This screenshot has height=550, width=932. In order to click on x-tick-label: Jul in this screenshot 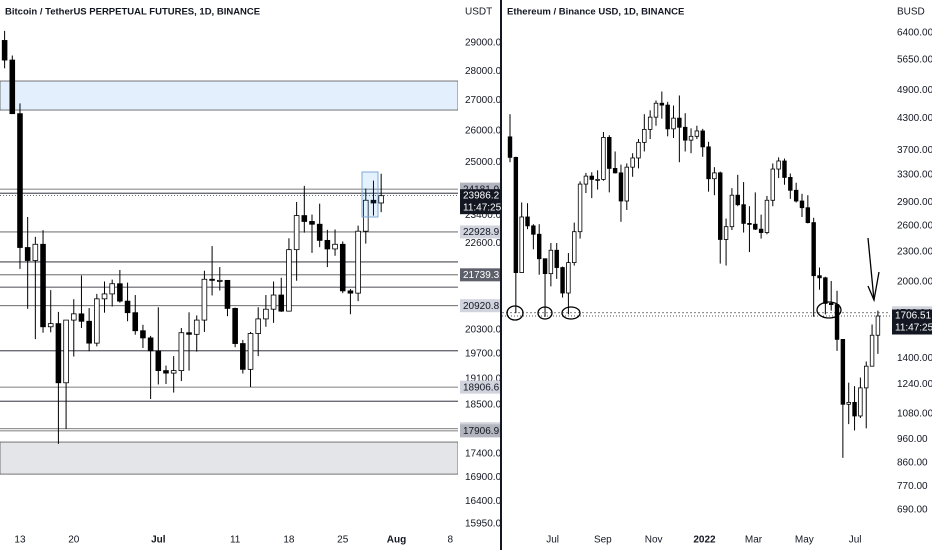, I will do `click(158, 540)`.